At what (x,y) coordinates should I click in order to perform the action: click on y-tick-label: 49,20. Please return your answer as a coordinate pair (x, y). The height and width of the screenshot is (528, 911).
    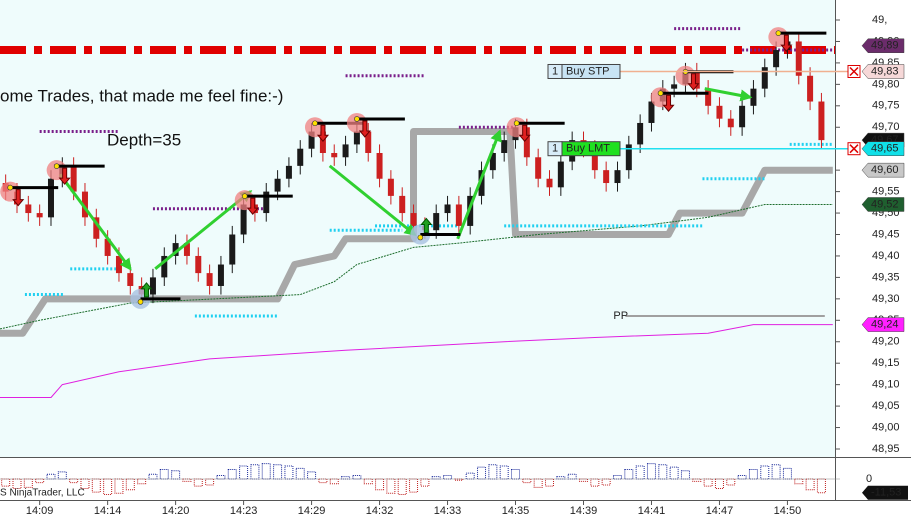
    Looking at the image, I should click on (886, 342).